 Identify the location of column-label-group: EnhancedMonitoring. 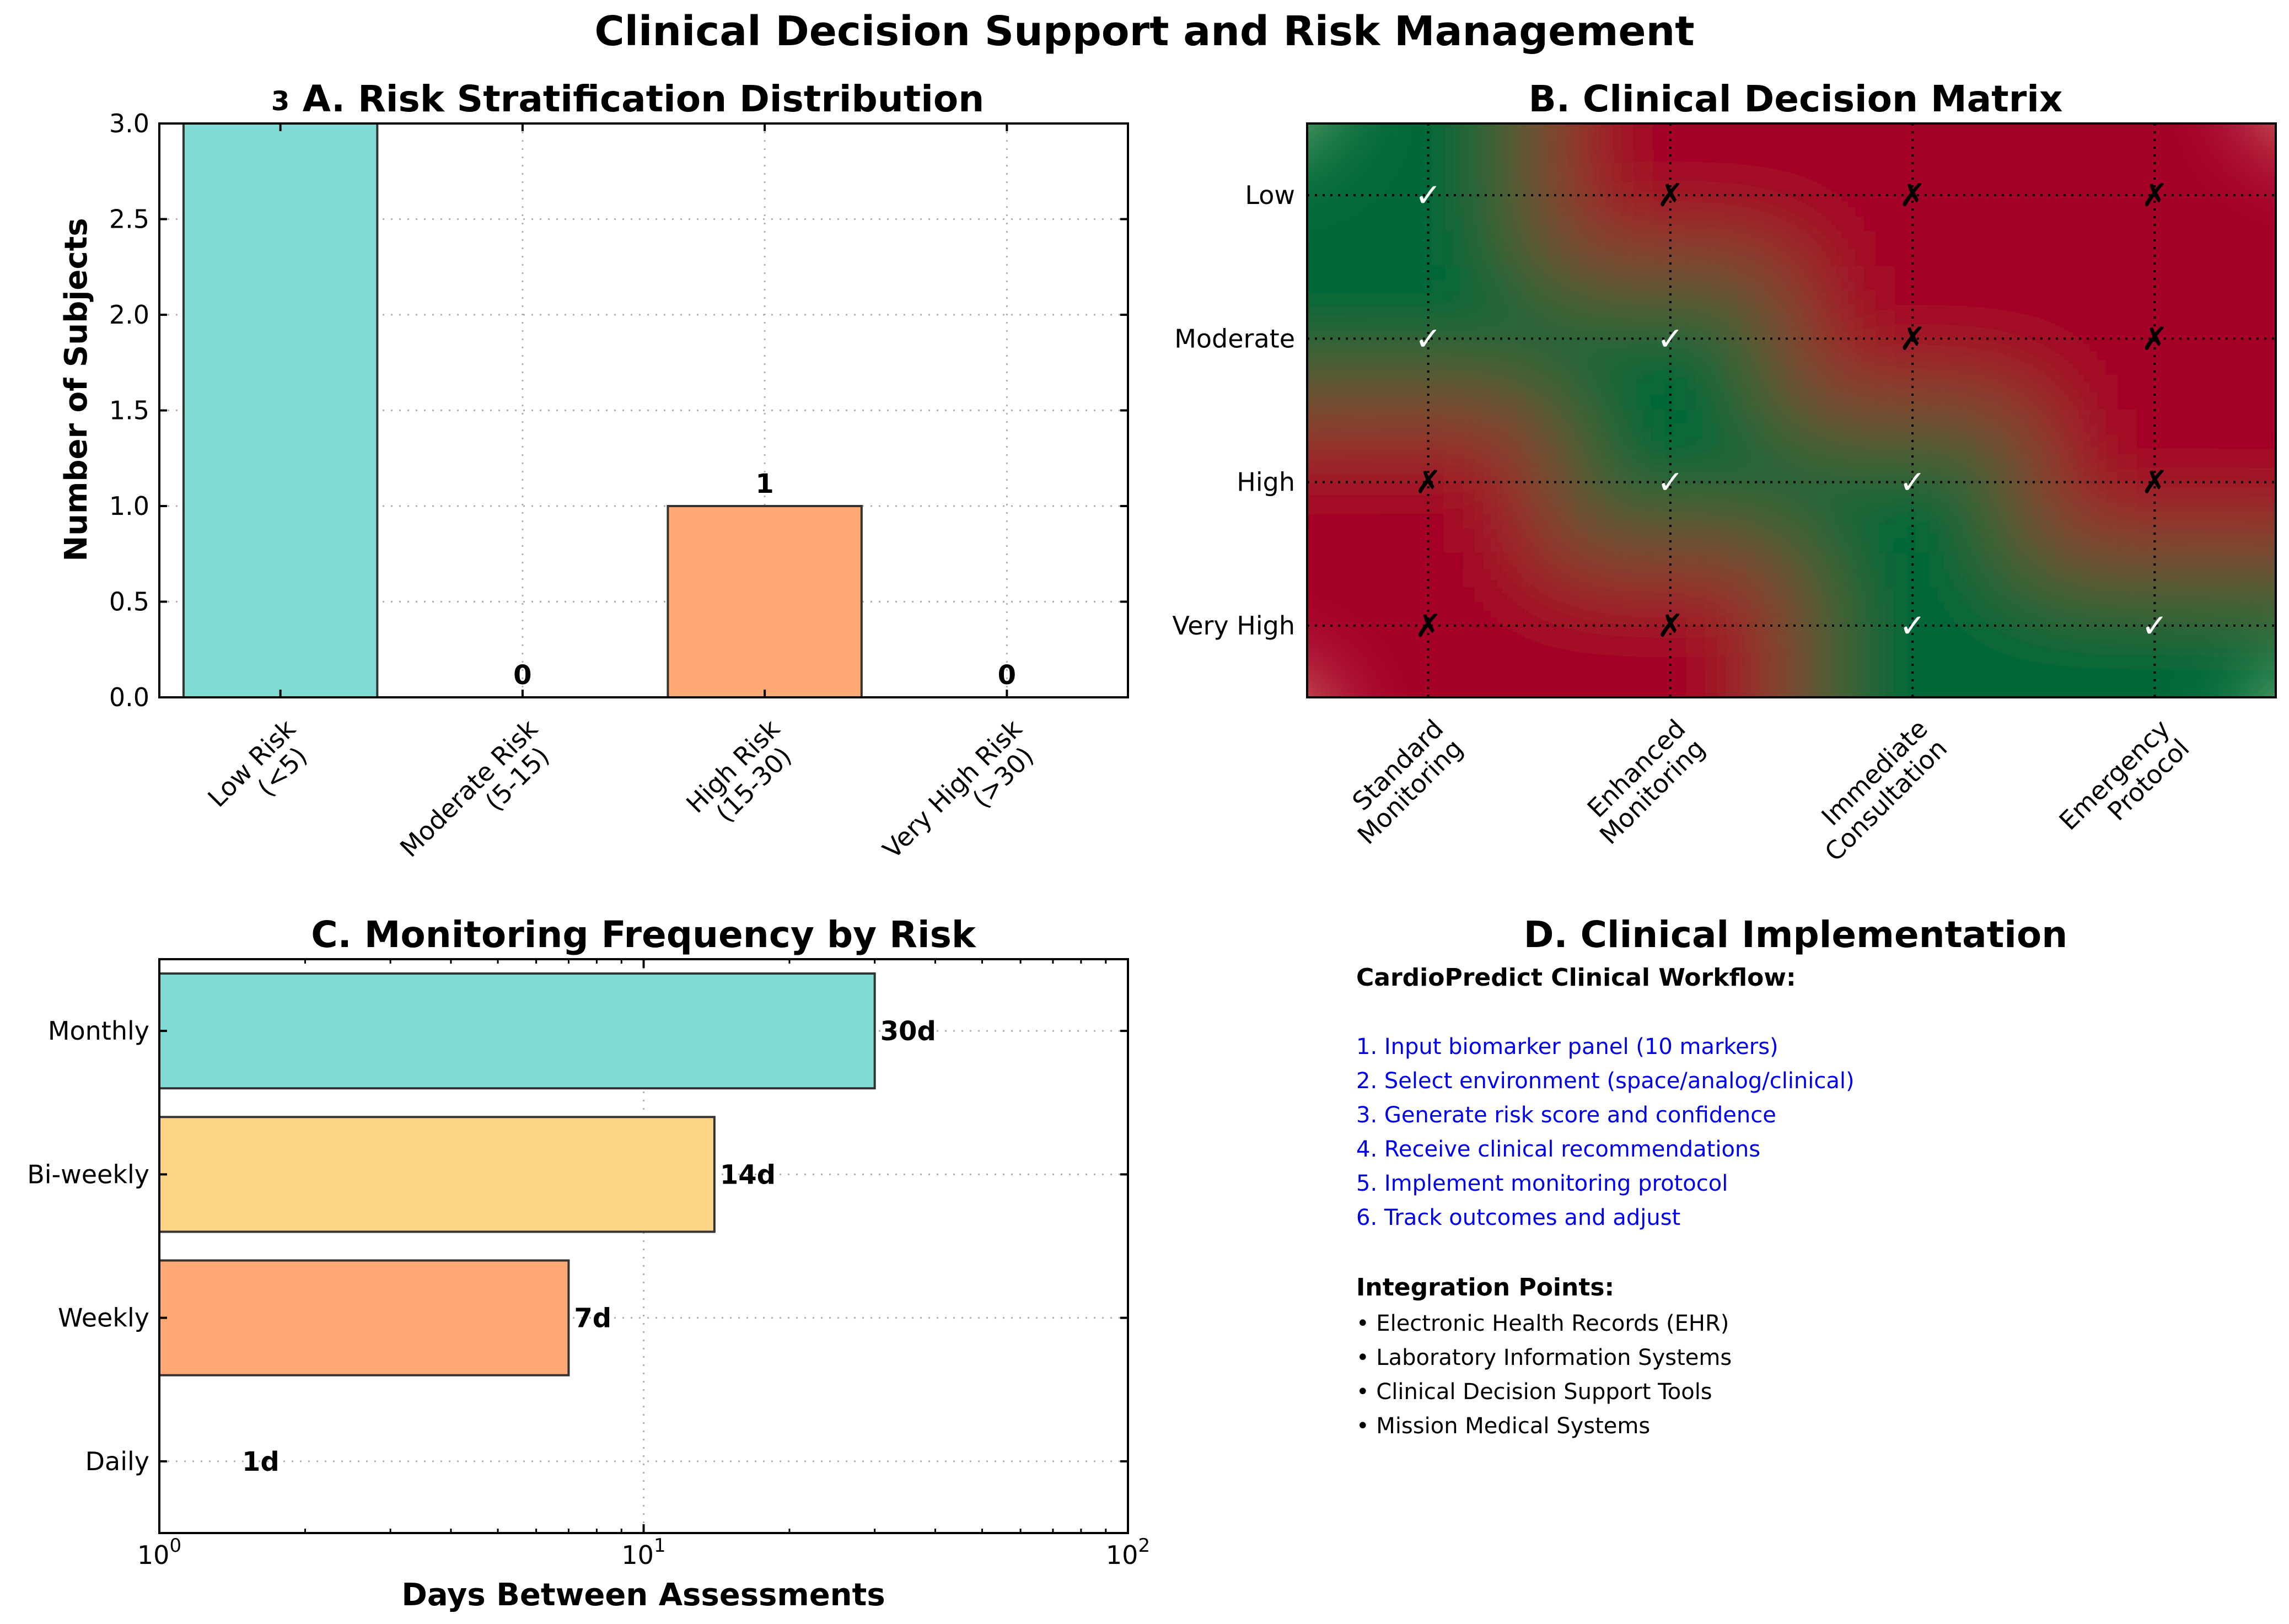
(1643, 782).